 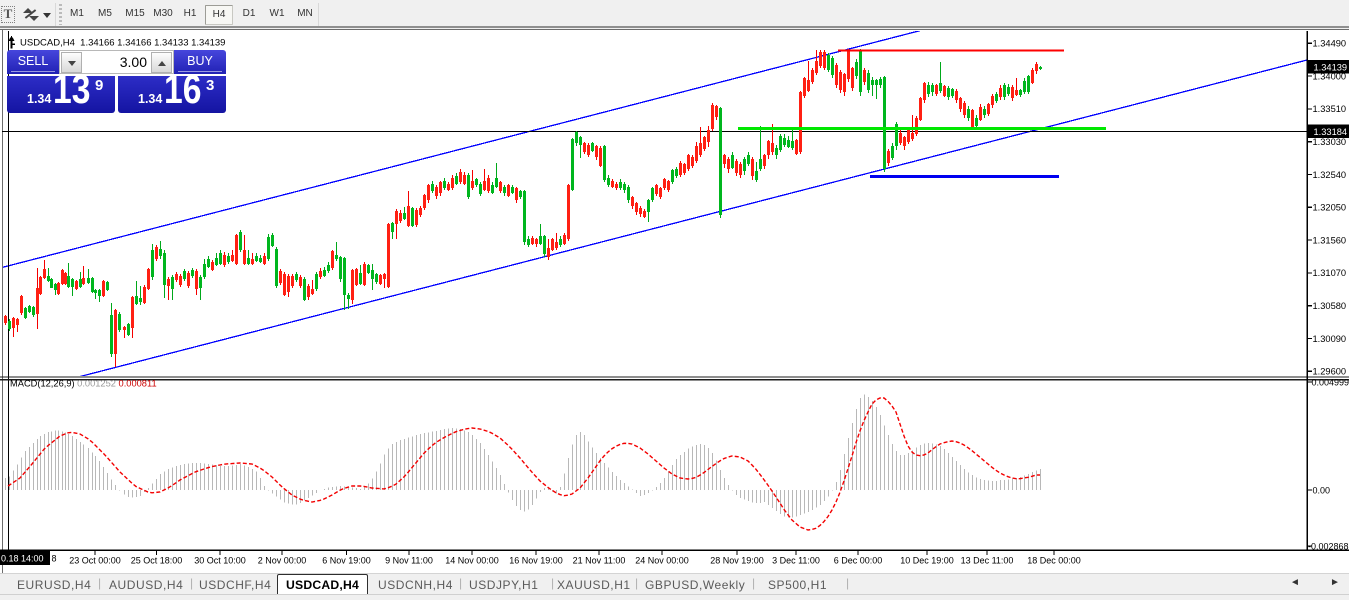 What do you see at coordinates (536, 561) in the screenshot?
I see `svg-text: 16 Nov 19:00` at bounding box center [536, 561].